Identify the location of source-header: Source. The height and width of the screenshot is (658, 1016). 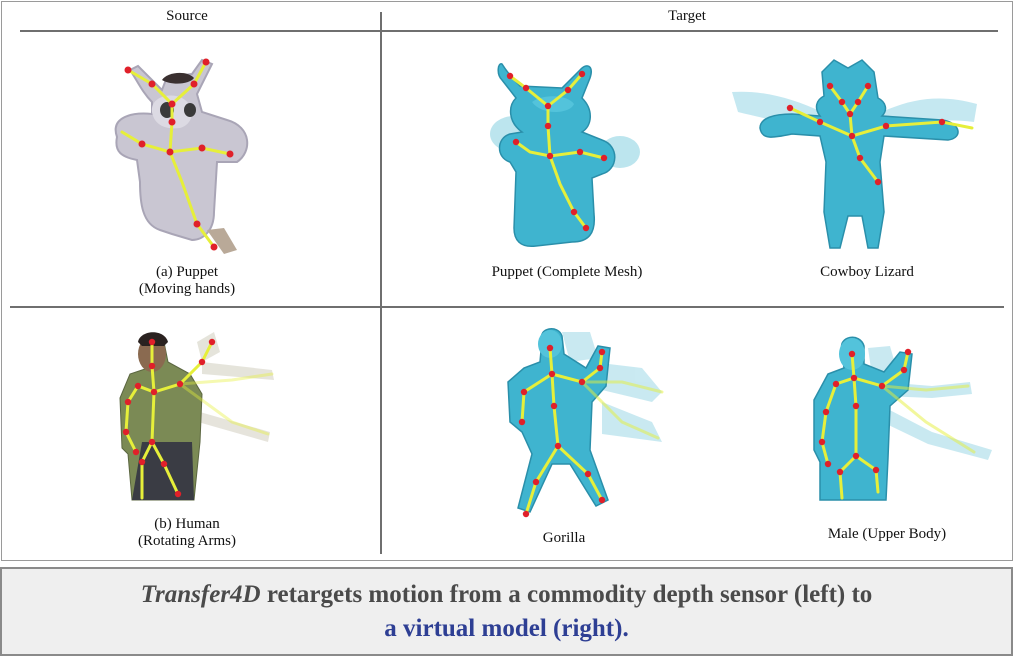
(187, 16).